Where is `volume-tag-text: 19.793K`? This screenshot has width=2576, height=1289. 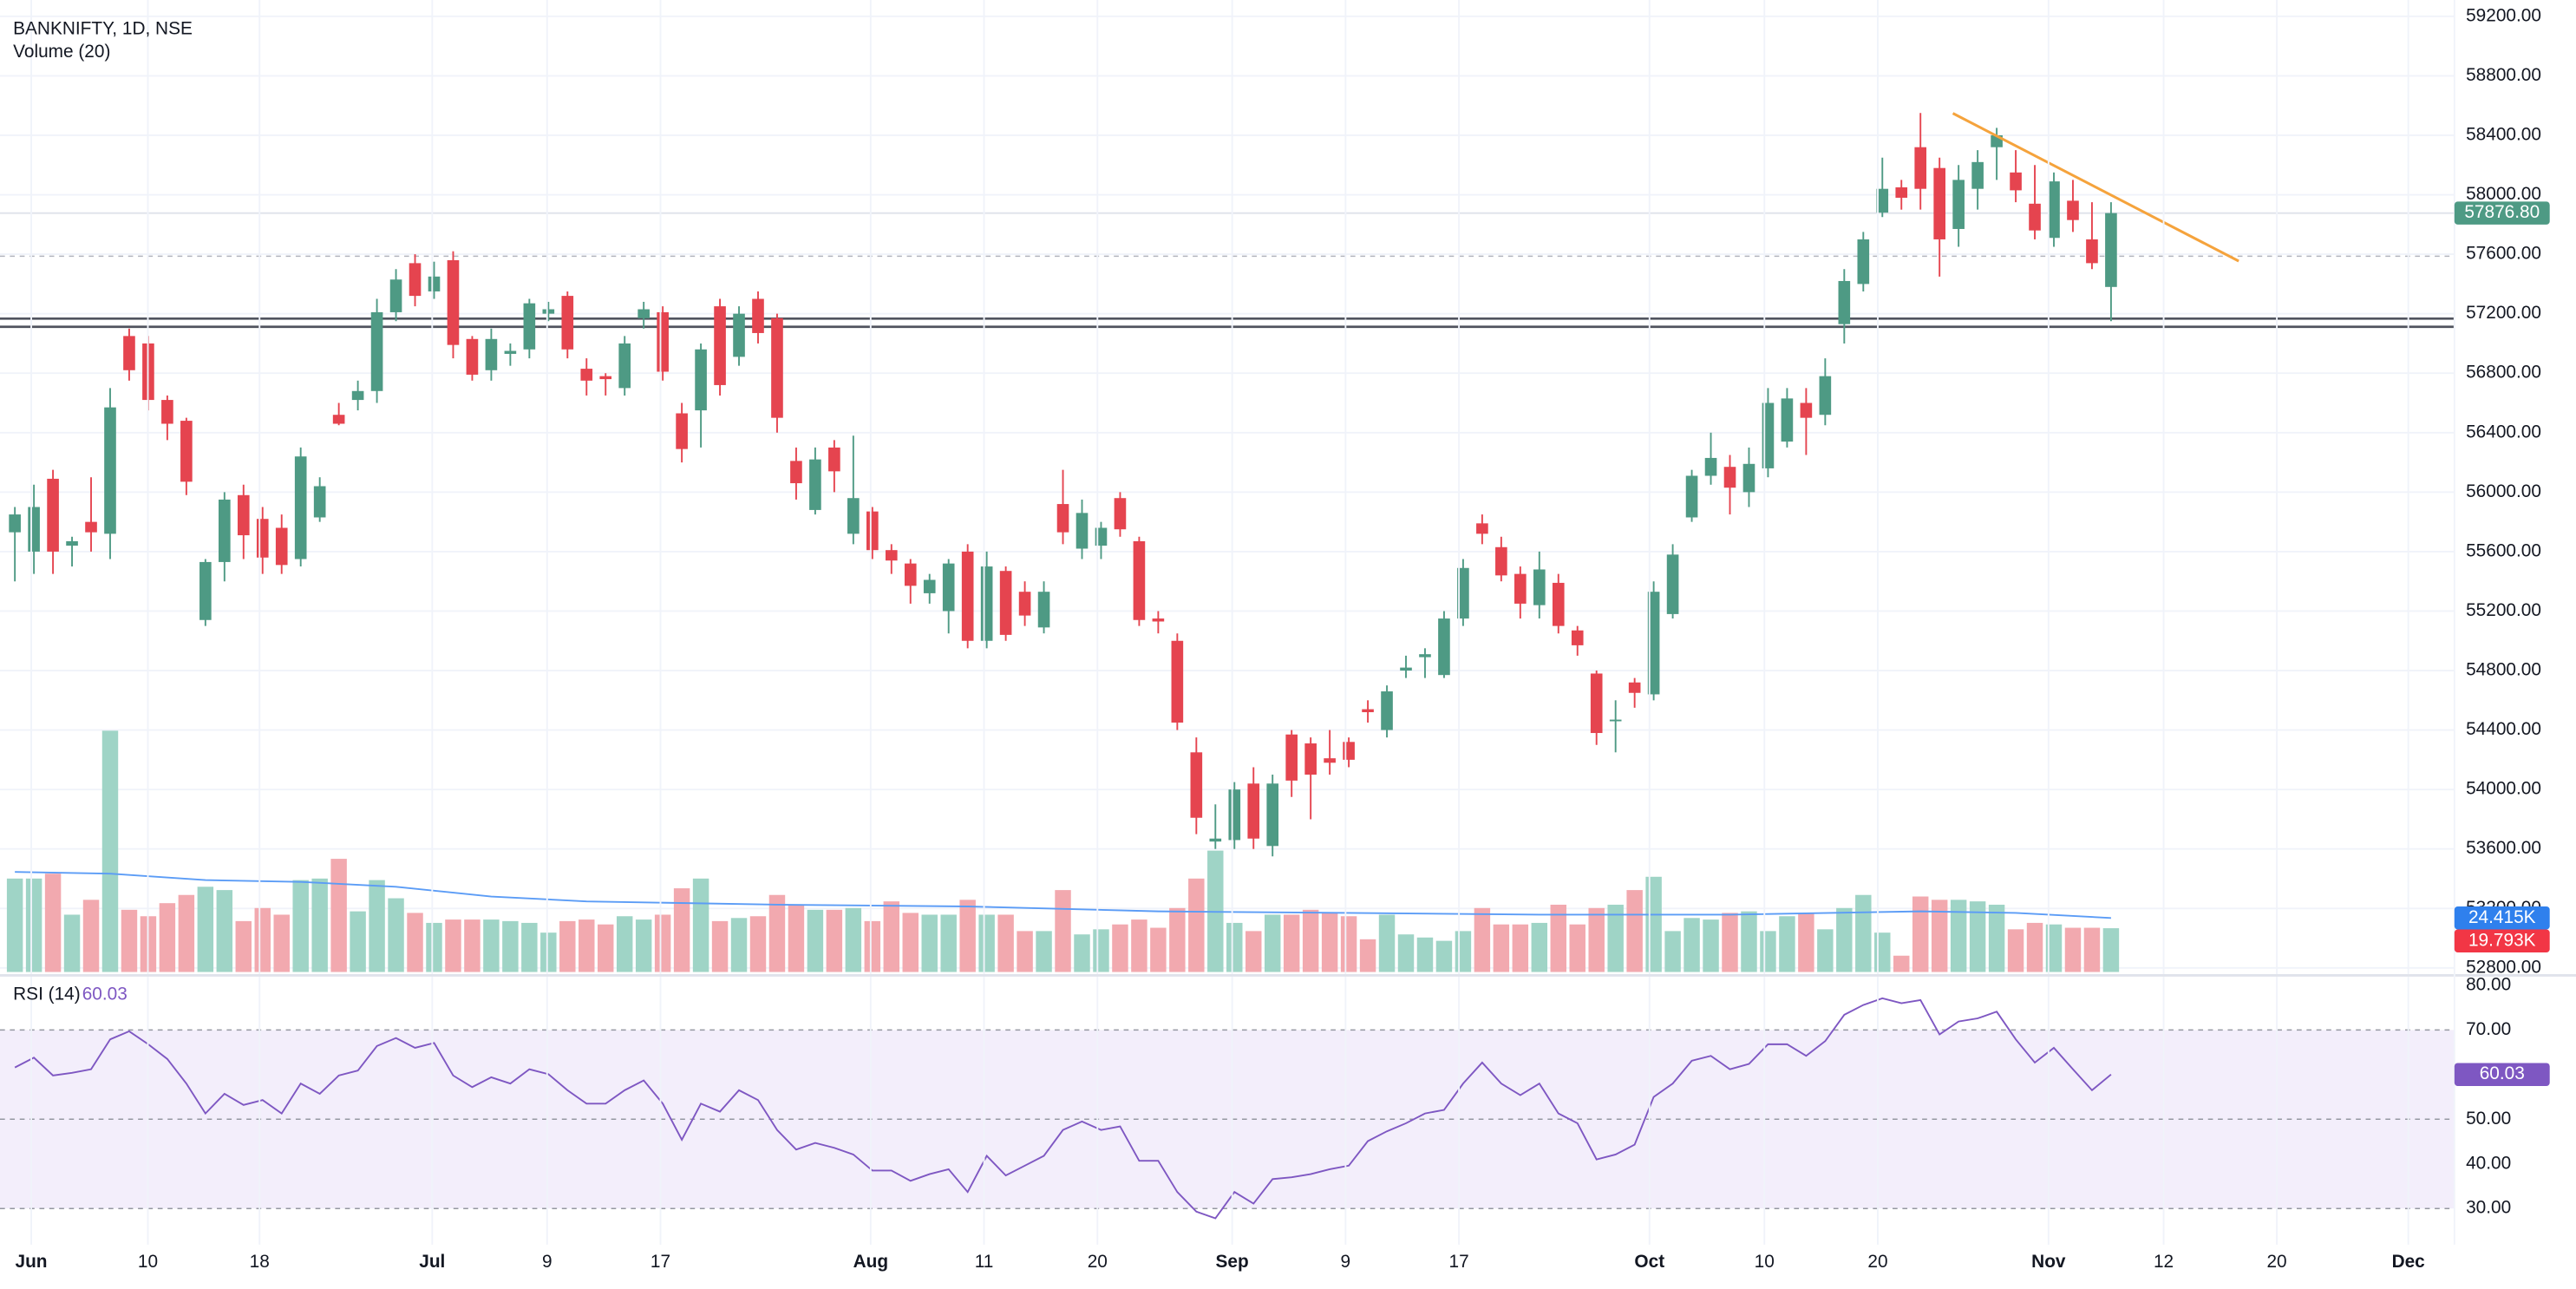 volume-tag-text: 19.793K is located at coordinates (2502, 940).